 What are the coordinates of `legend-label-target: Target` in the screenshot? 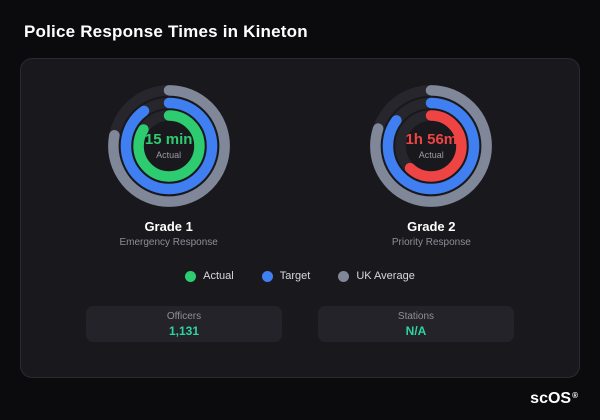 It's located at (295, 276).